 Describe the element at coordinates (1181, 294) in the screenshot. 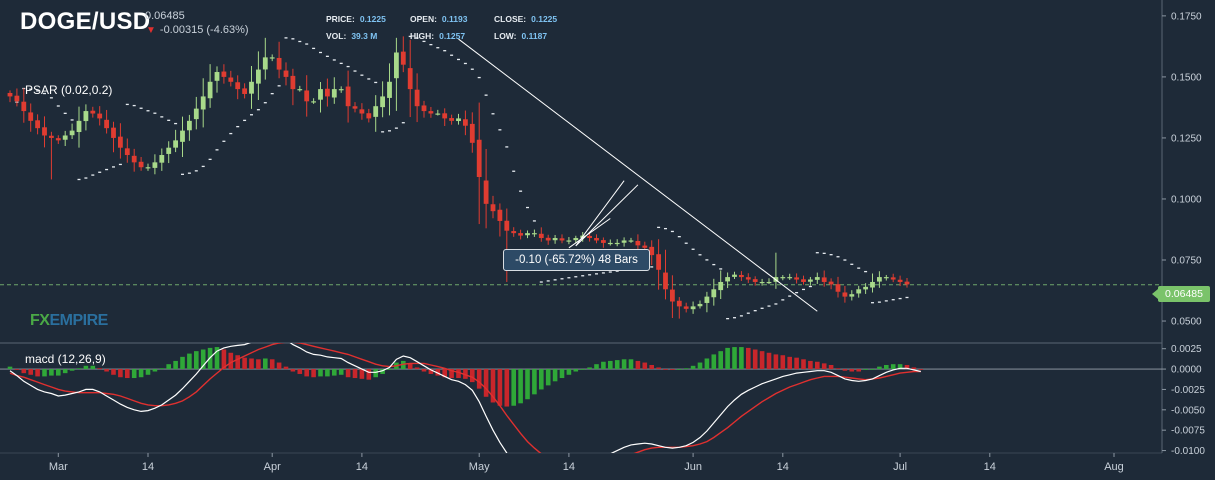

I see `last-price-tag: 0.06485` at that location.